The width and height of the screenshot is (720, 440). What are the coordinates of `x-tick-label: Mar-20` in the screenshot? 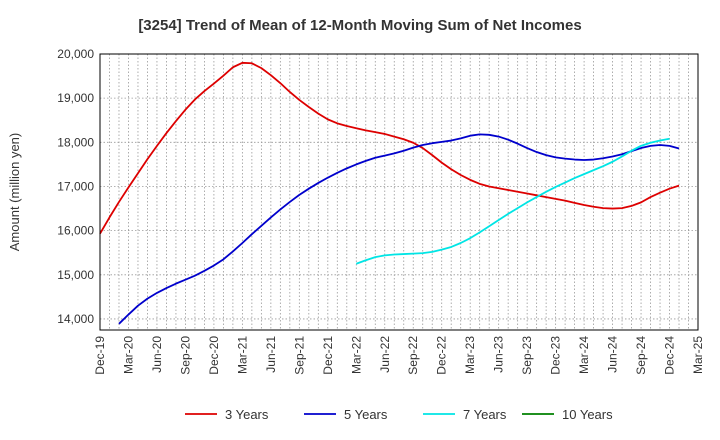 It's located at (128, 355).